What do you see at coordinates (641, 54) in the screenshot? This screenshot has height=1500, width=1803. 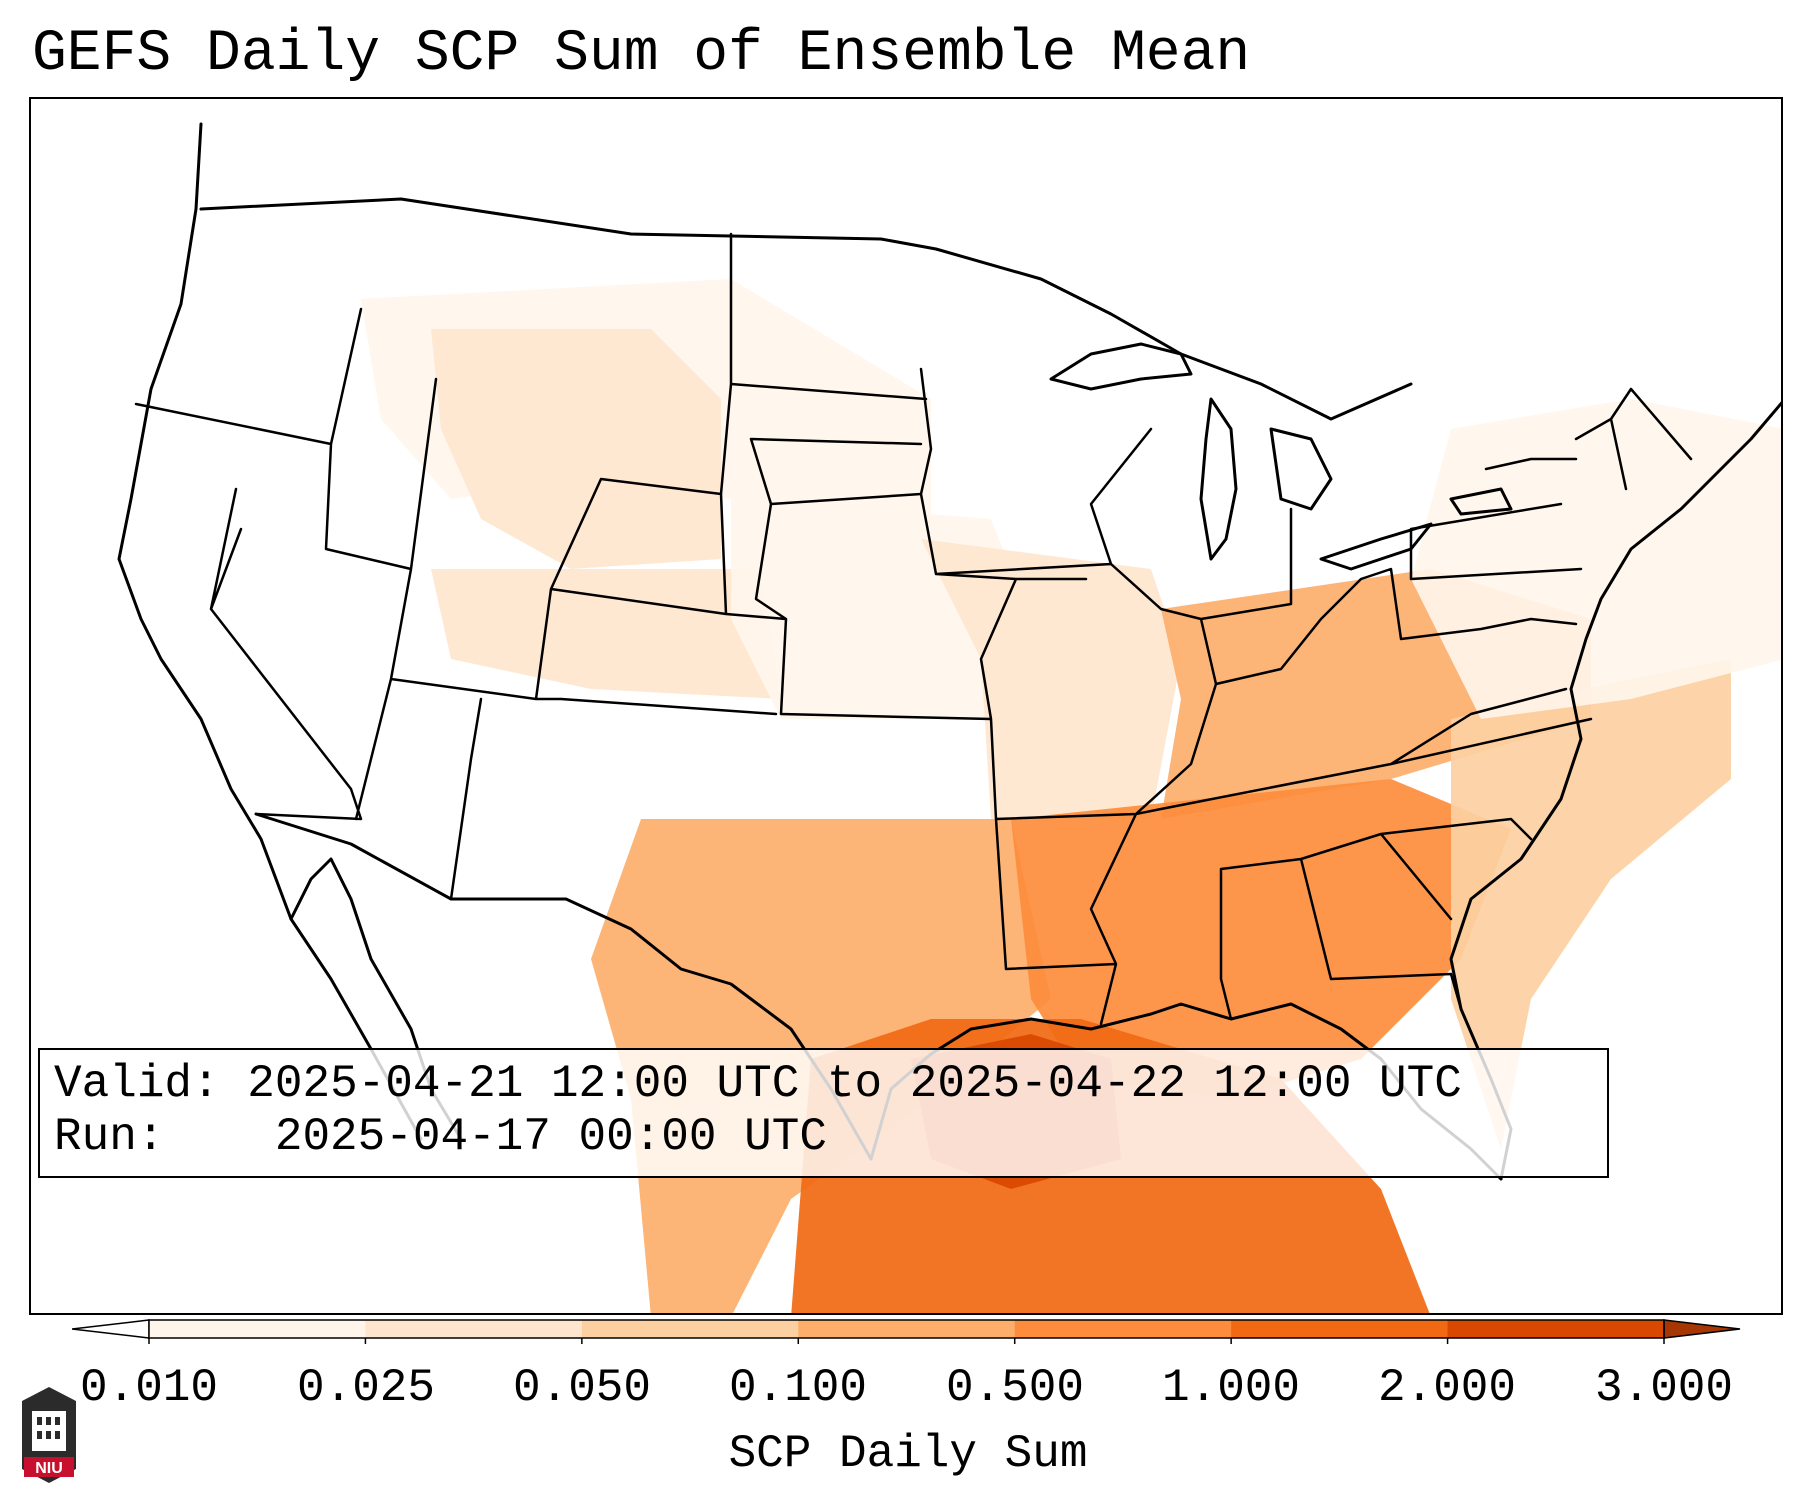 I see `map-title: GEFS Daily SCP Sum of Ensemble Mean` at bounding box center [641, 54].